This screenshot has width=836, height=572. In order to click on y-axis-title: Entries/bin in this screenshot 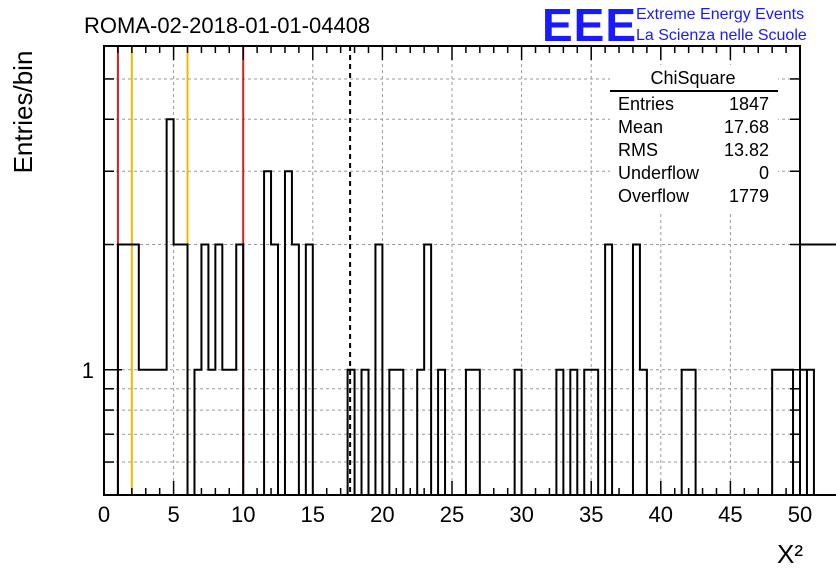, I will do `click(23, 112)`.